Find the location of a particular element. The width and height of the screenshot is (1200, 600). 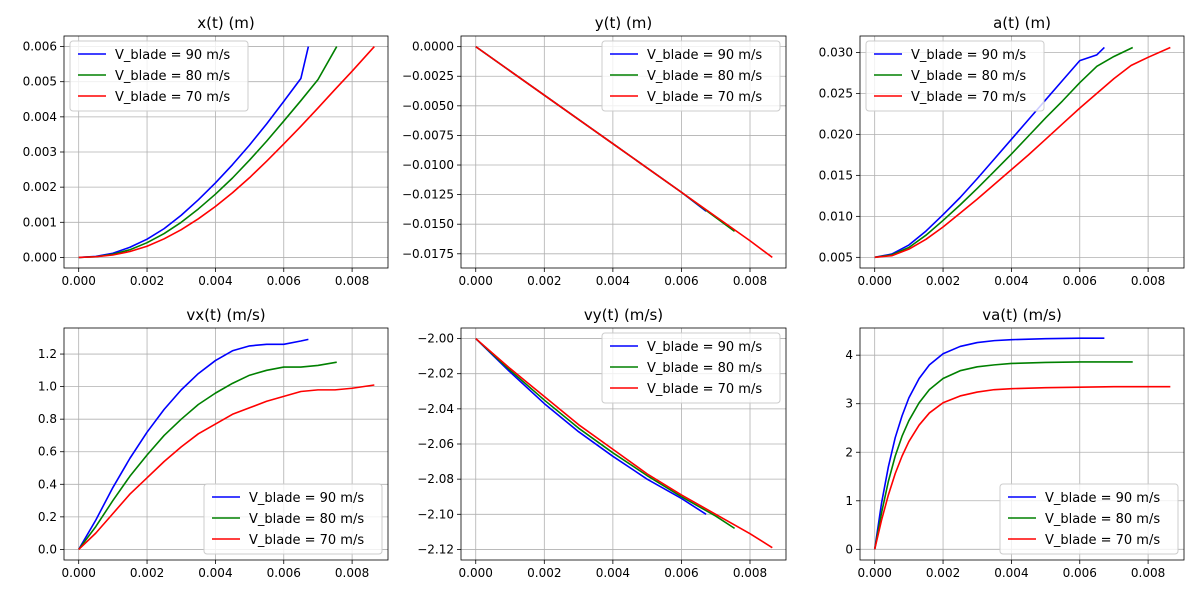

y-tick-label: −0.0175 is located at coordinates (428, 254).